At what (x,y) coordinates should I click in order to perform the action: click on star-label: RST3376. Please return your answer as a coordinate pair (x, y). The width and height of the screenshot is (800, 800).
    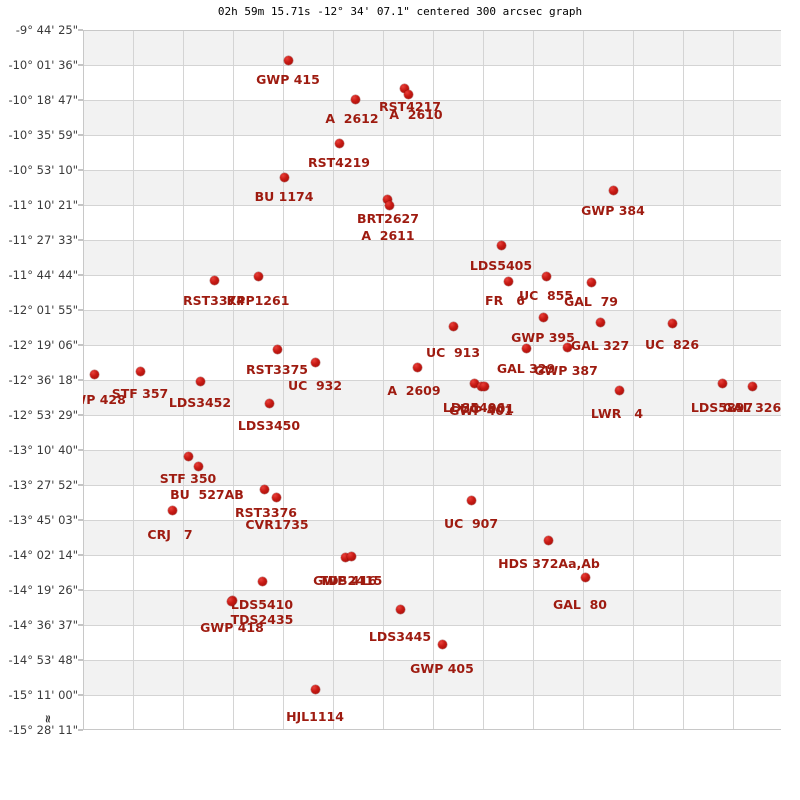
    Looking at the image, I should click on (266, 512).